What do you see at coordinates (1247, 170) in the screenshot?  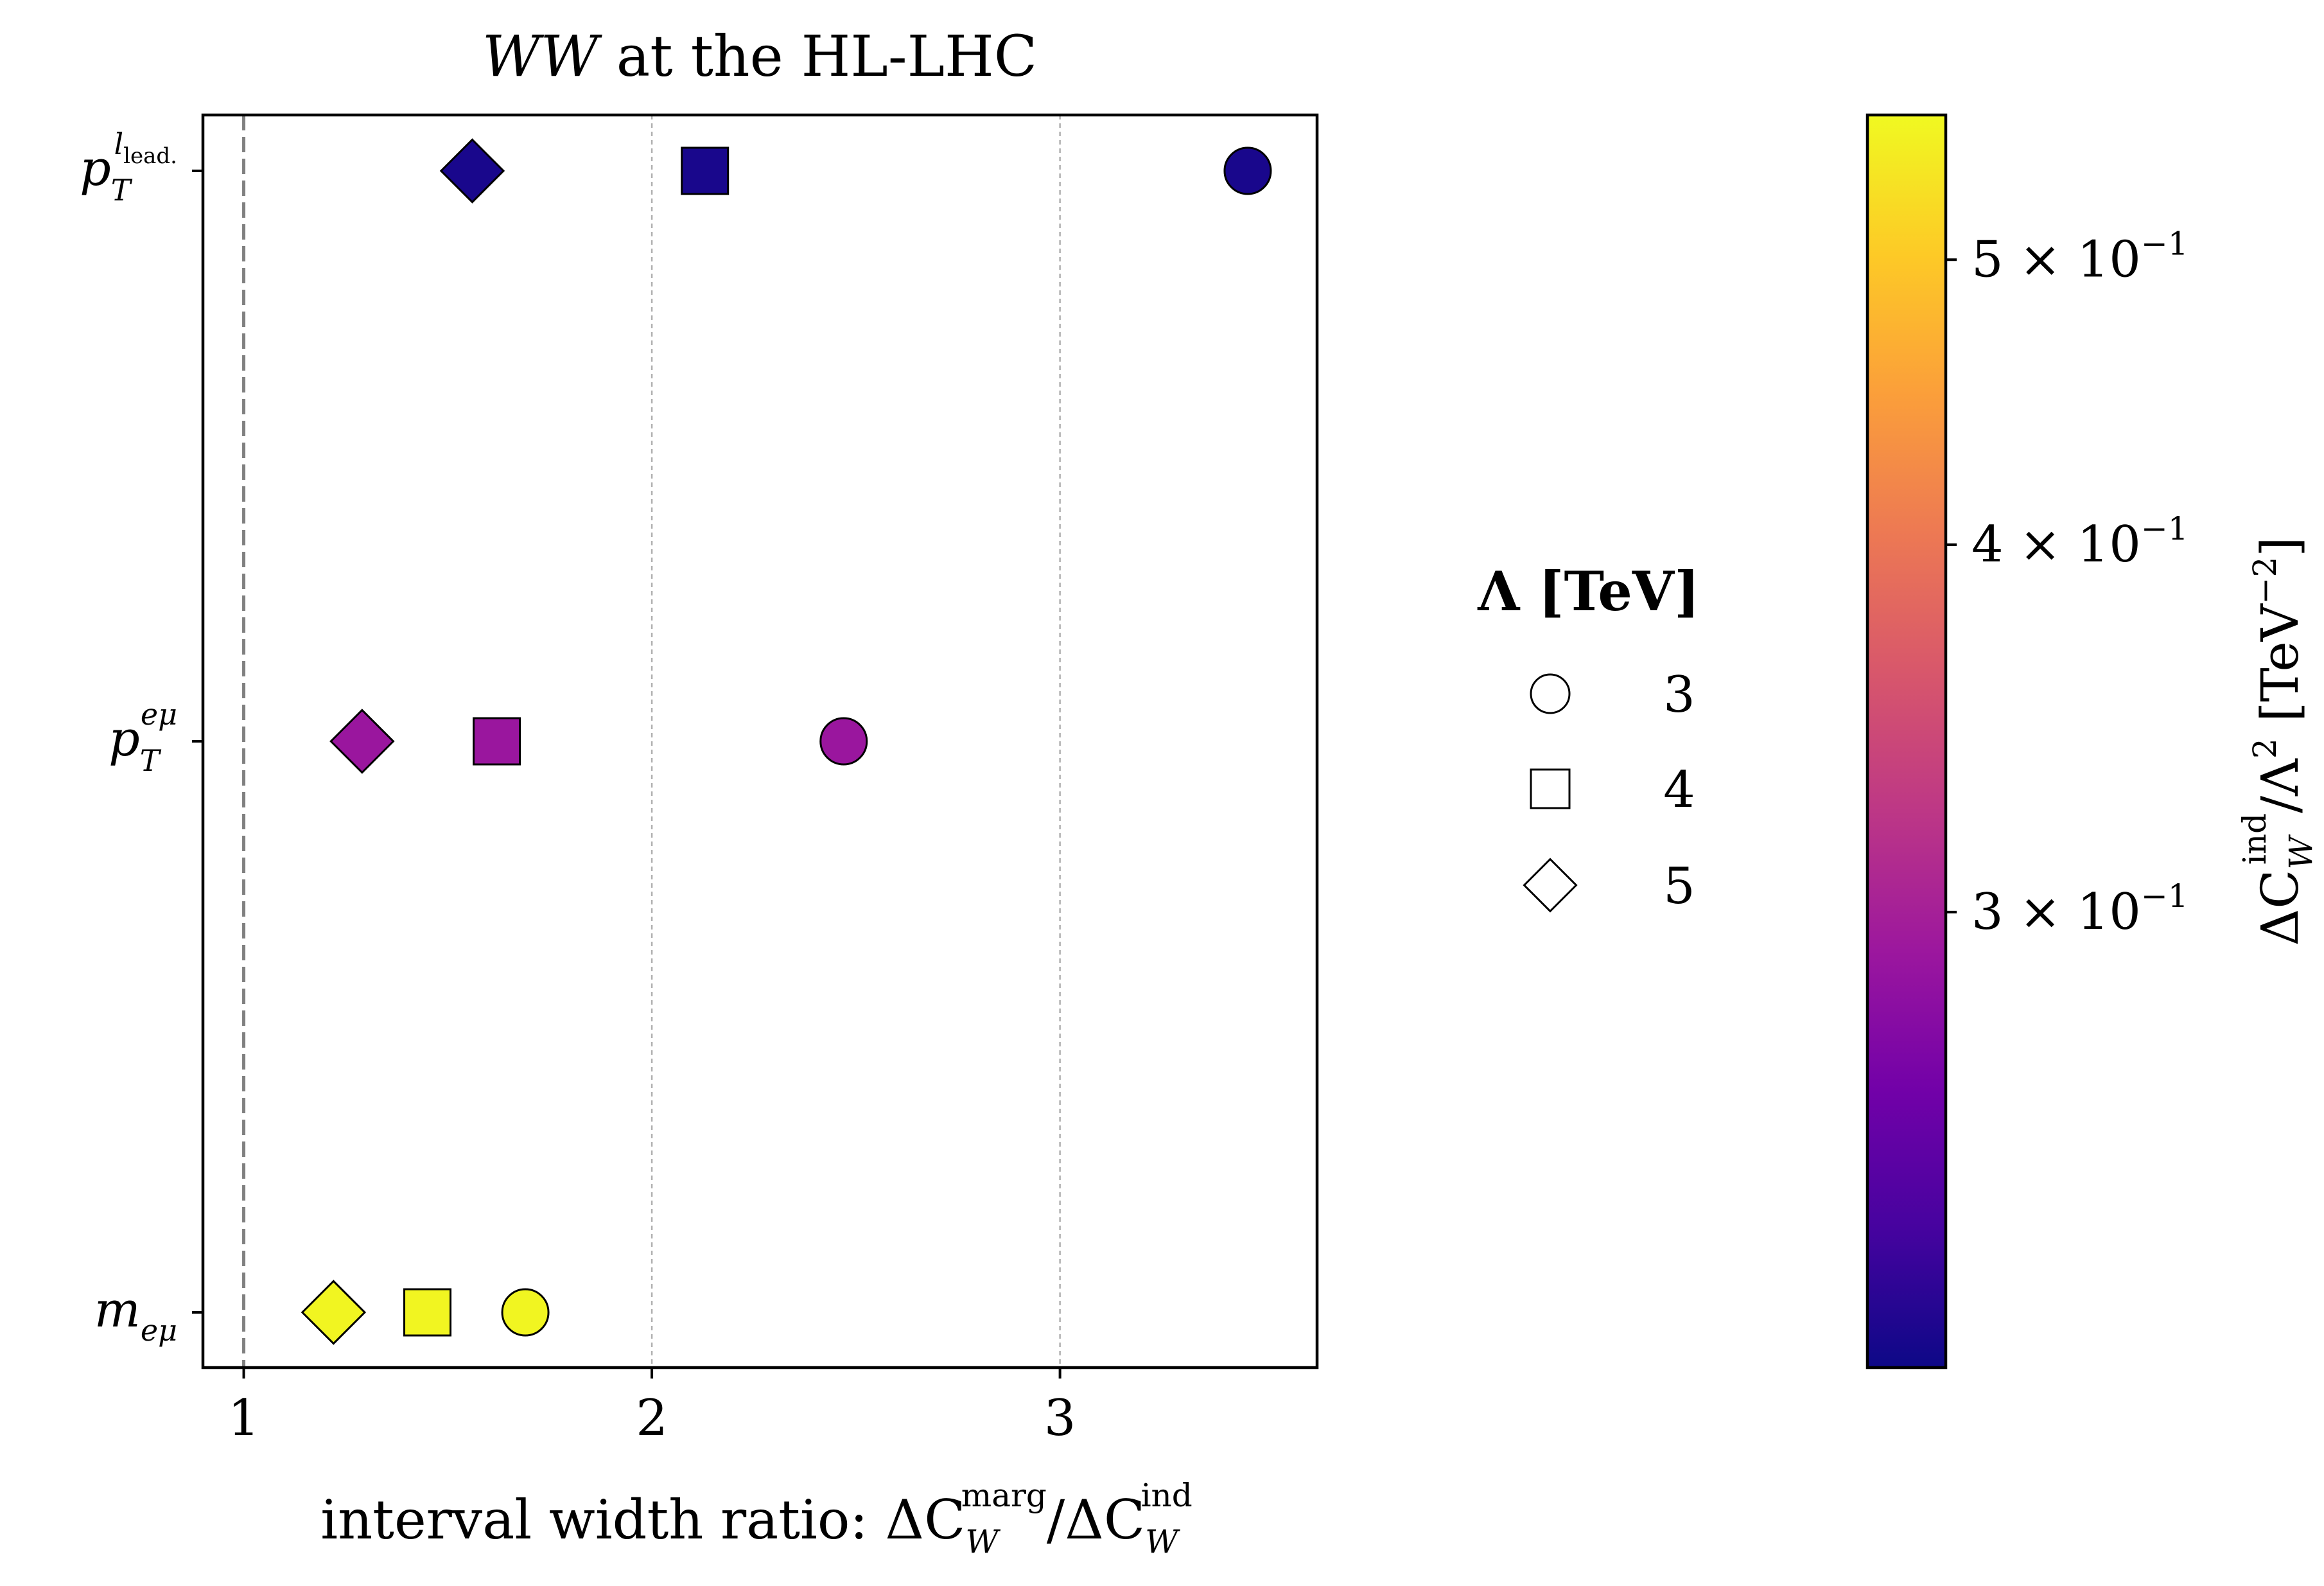 I see `marker-circle-pt_llead` at bounding box center [1247, 170].